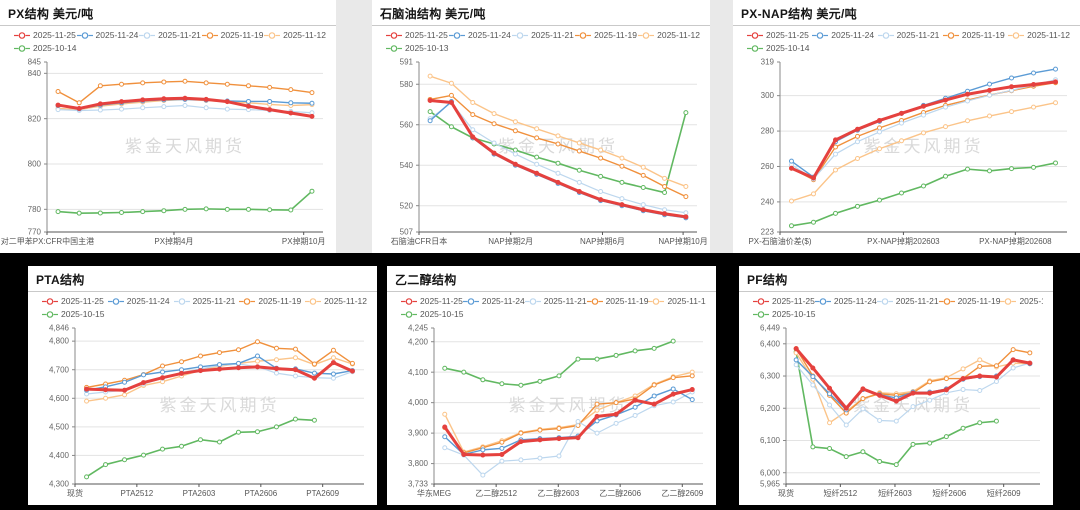 The image size is (1080, 510). Describe the element at coordinates (322, 493) in the screenshot. I see `x-tick-label: PTA2609` at that location.